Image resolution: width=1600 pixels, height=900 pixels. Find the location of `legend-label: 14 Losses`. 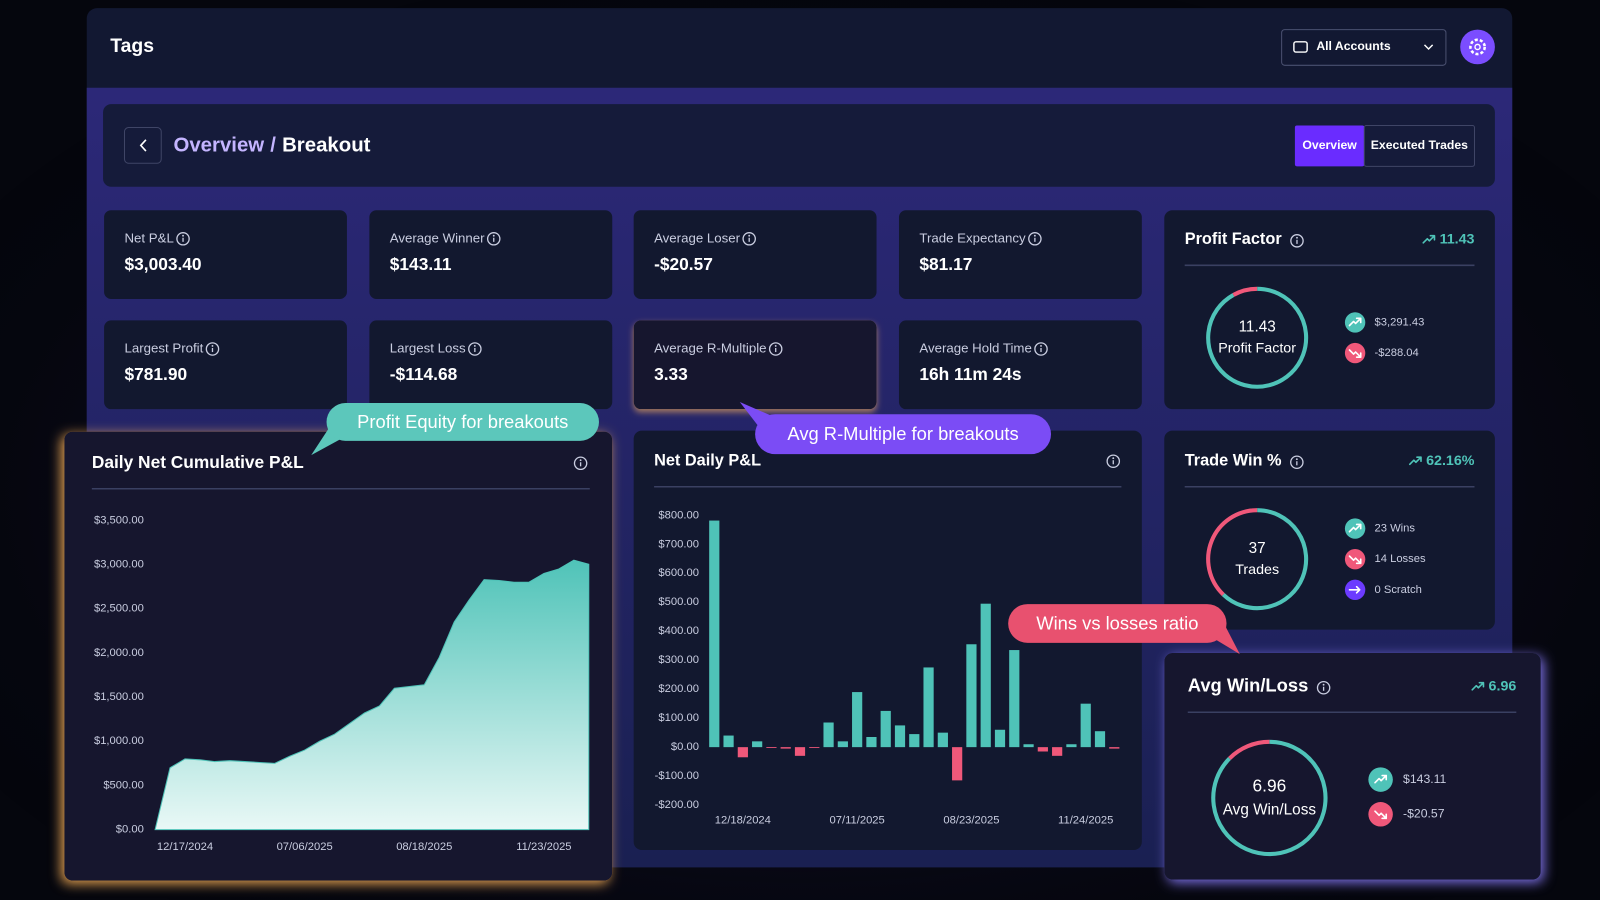

legend-label: 14 Losses is located at coordinates (1400, 559).